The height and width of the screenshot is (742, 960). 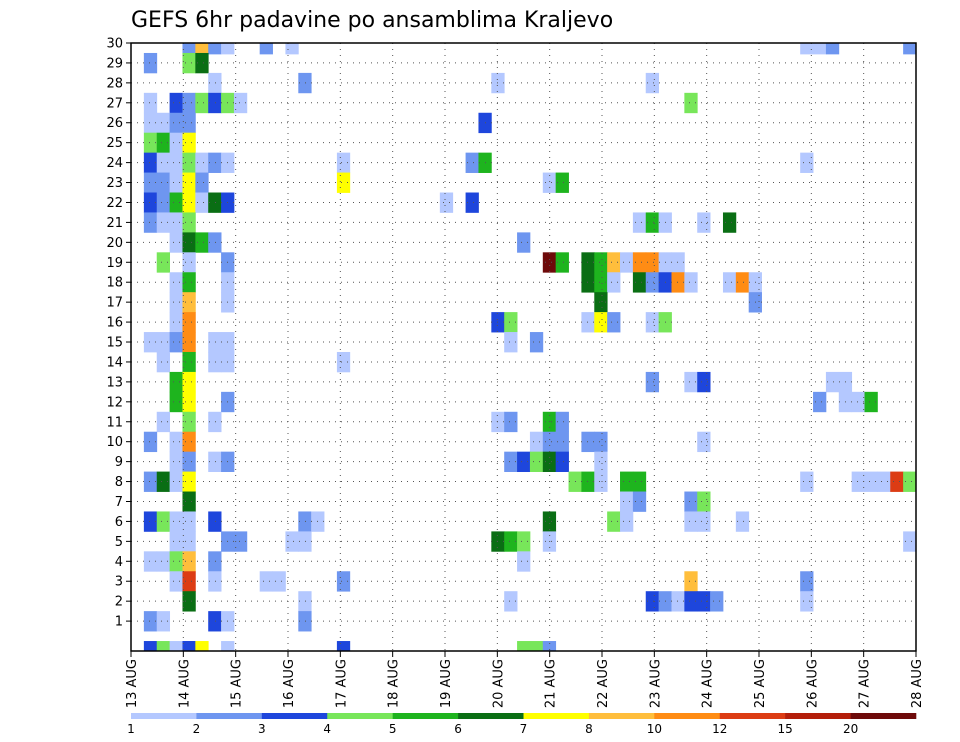 I want to click on x-tick-label: 24 AUG, so click(x=708, y=683).